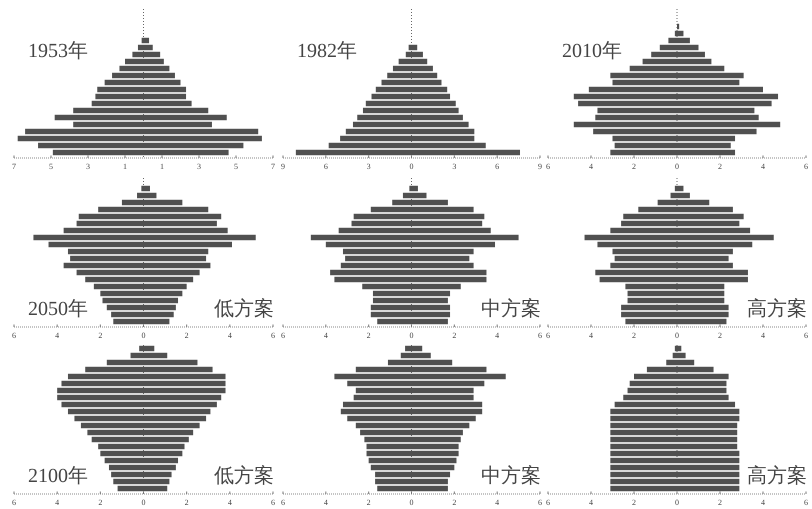  I want to click on text: 2050年, so click(58, 309).